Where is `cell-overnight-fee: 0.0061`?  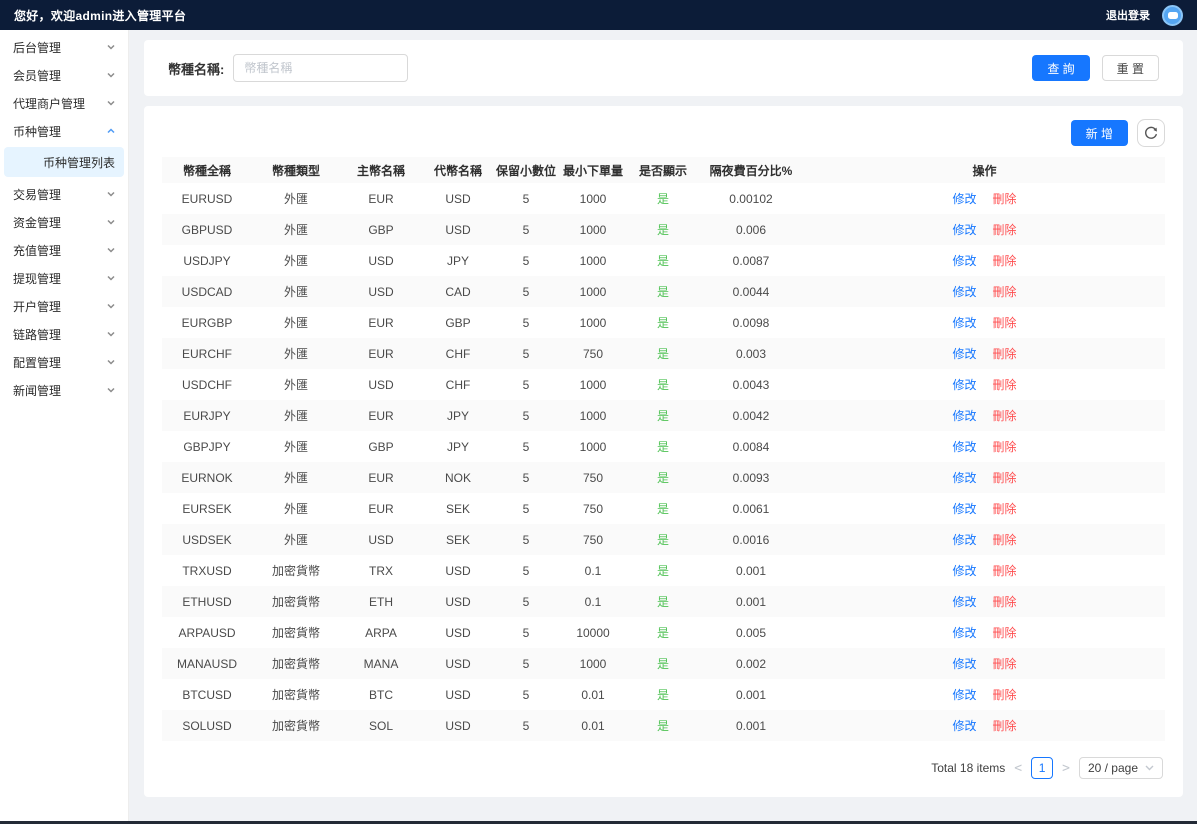
cell-overnight-fee: 0.0061 is located at coordinates (751, 508).